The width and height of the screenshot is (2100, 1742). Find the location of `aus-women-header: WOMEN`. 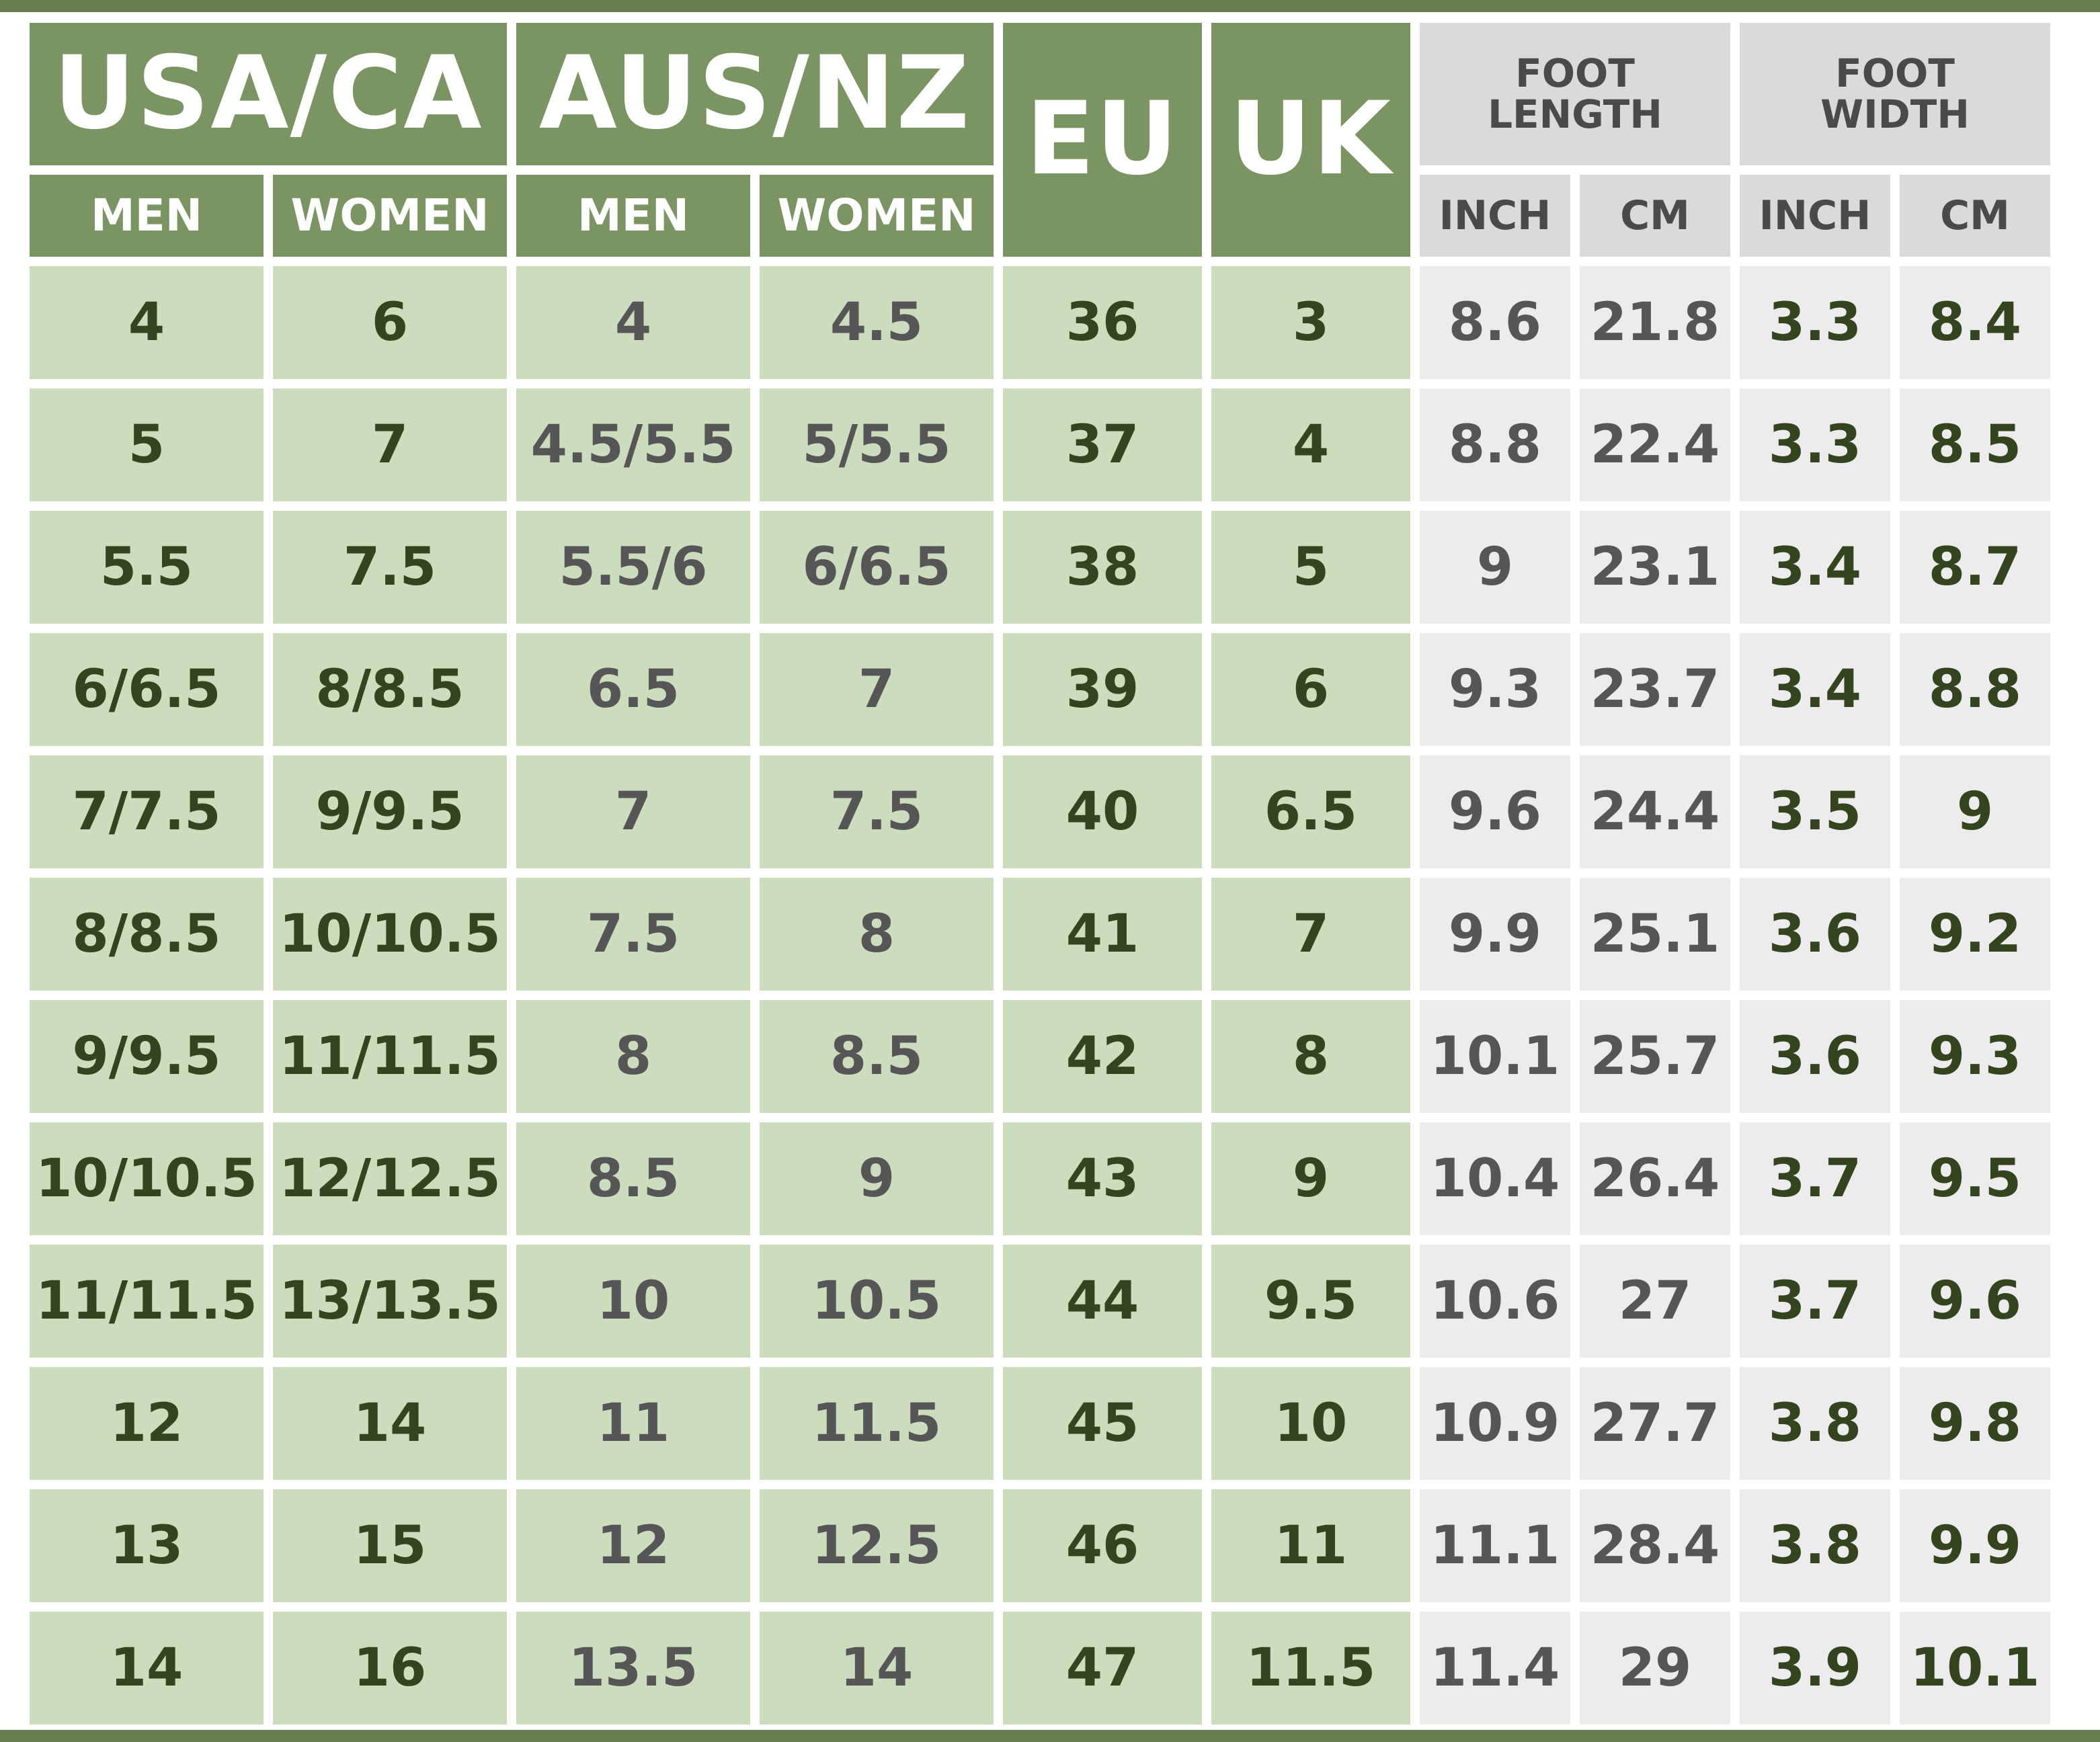

aus-women-header: WOMEN is located at coordinates (877, 216).